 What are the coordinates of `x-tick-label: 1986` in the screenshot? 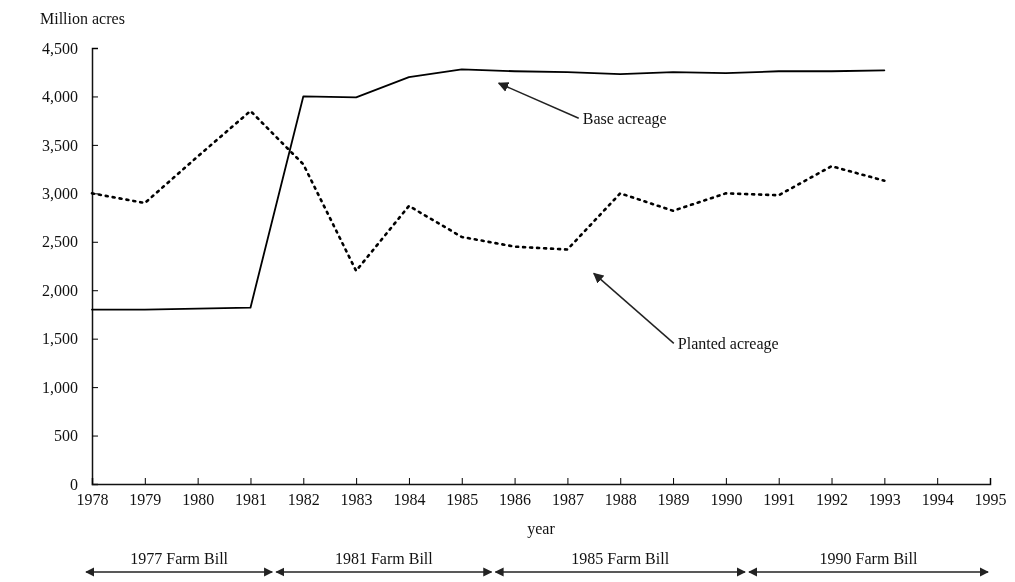 It's located at (515, 500).